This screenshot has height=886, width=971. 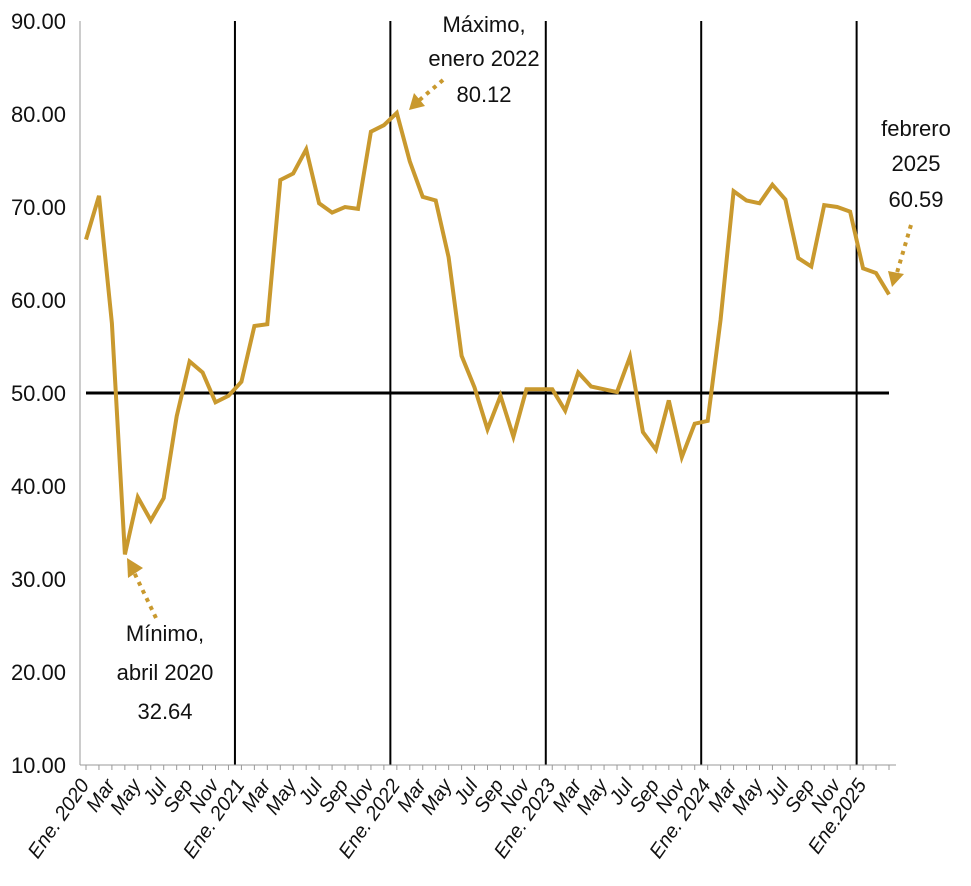 I want to click on annotation-maximum-arrowhead, so click(x=417, y=101).